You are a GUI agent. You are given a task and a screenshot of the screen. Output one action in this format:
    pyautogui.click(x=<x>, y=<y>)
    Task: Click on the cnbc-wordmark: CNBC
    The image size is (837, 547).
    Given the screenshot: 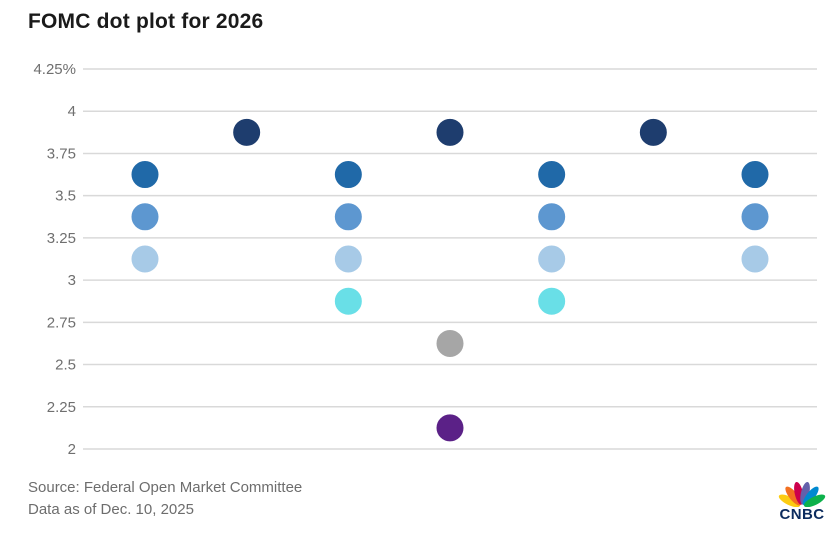 What is the action you would take?
    pyautogui.click(x=802, y=514)
    